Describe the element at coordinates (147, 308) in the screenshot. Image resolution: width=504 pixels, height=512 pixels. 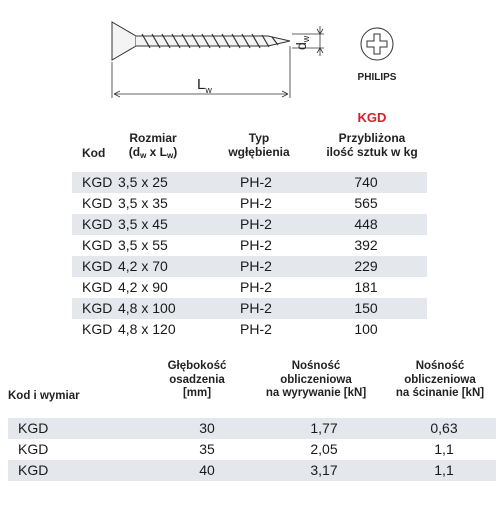
I see `cell-size: 4,8 x 100` at that location.